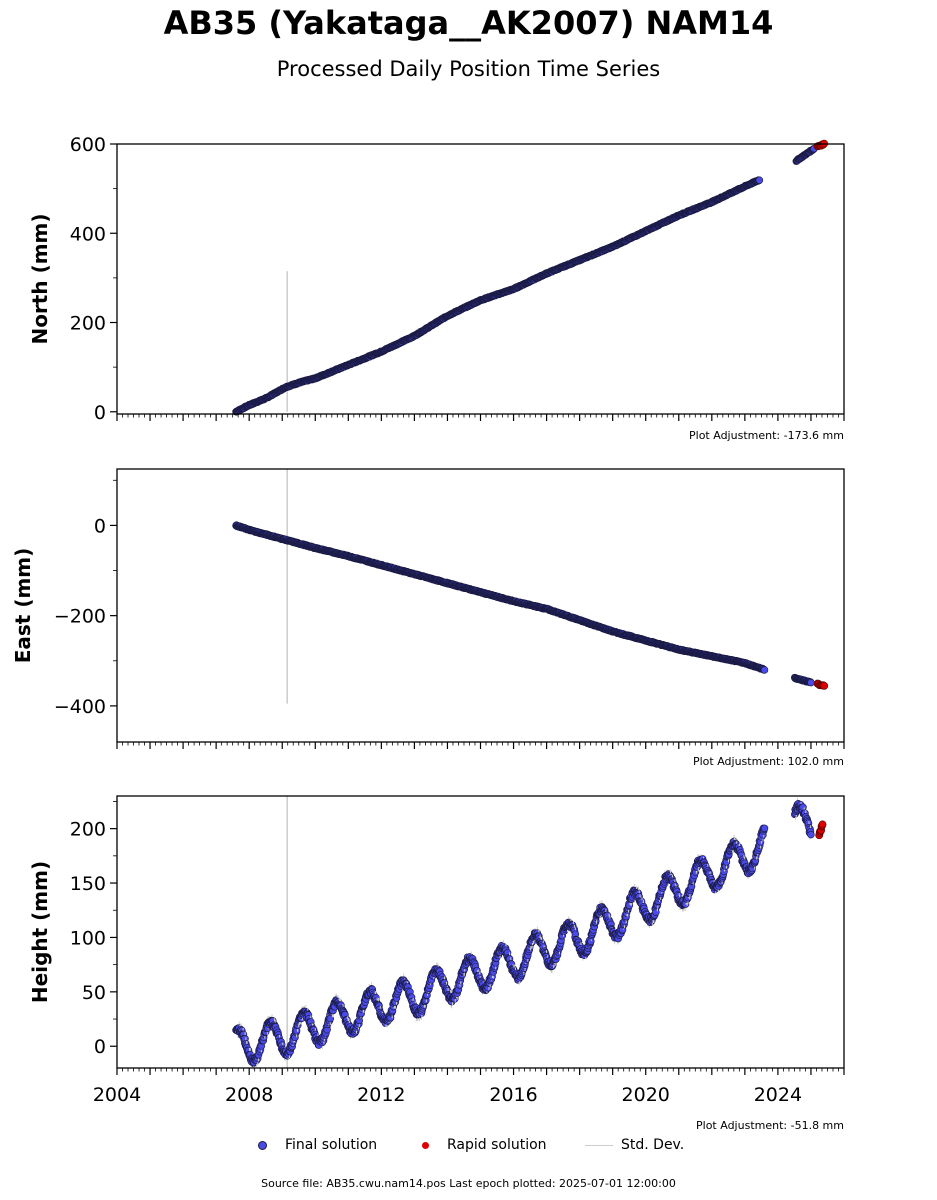 This screenshot has height=1200, width=937. What do you see at coordinates (94, 993) in the screenshot?
I see `height-y-tick-label: 50` at bounding box center [94, 993].